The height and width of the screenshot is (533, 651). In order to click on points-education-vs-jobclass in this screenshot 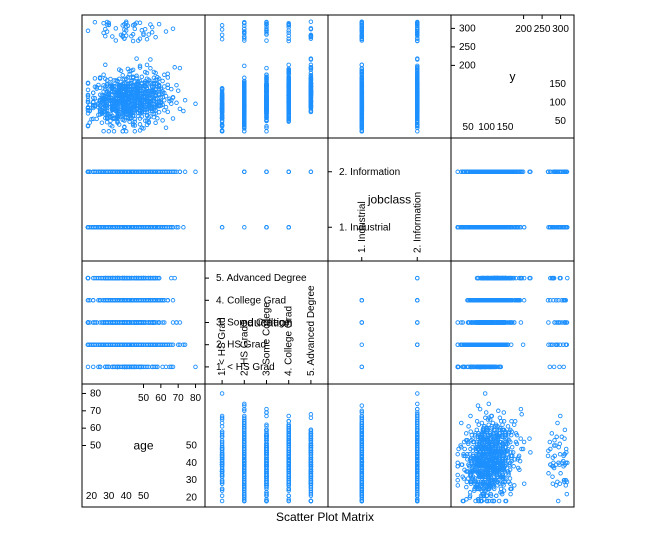, I will do `click(266, 199)`.